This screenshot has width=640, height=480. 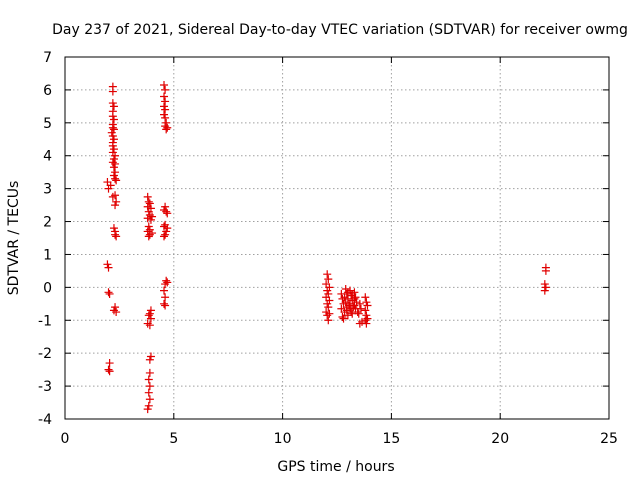 I want to click on x-tick-label: 25, so click(x=609, y=439).